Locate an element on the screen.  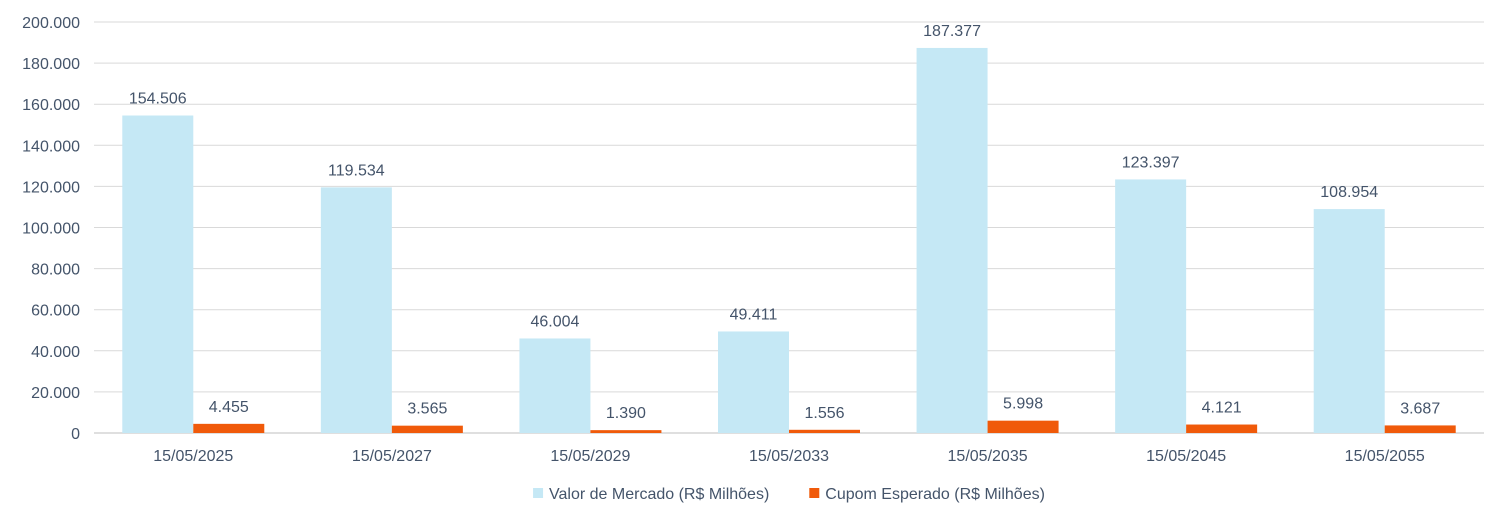
data-label: 49.411 is located at coordinates (754, 314).